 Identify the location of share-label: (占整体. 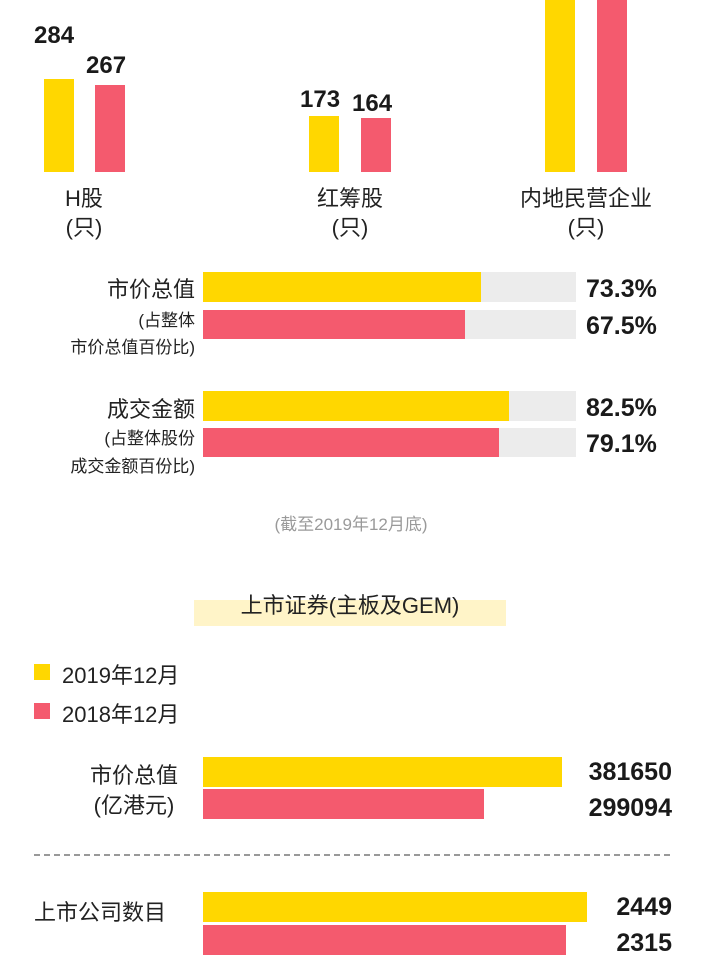
(166, 320).